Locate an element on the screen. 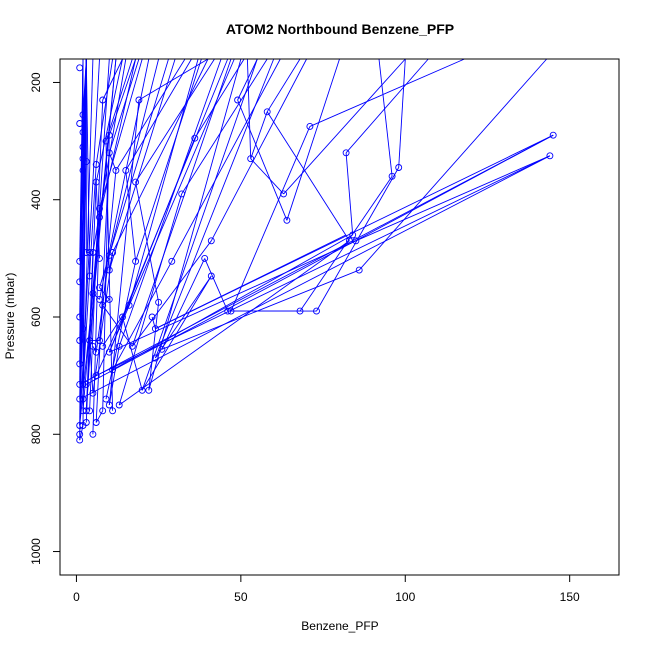  y-tick-label: 200 is located at coordinates (36, 82).